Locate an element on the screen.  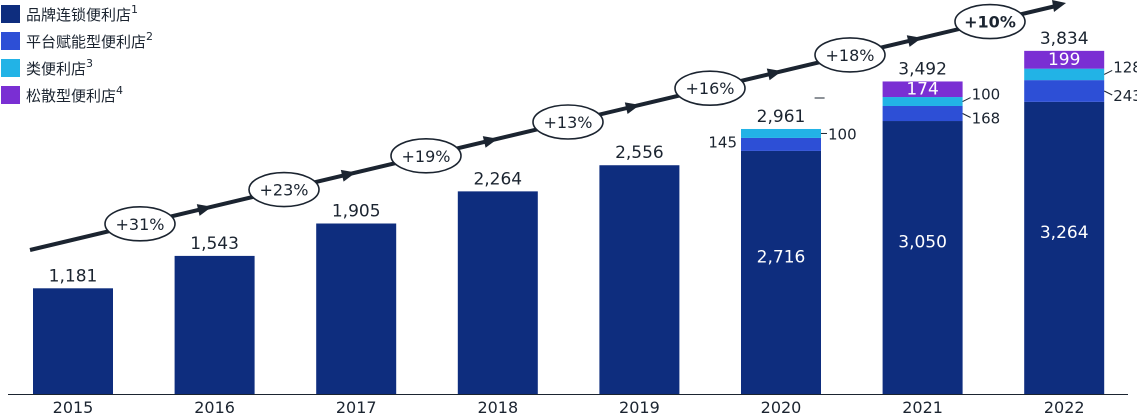
total-label-2016: 1,543 is located at coordinates (214, 244).